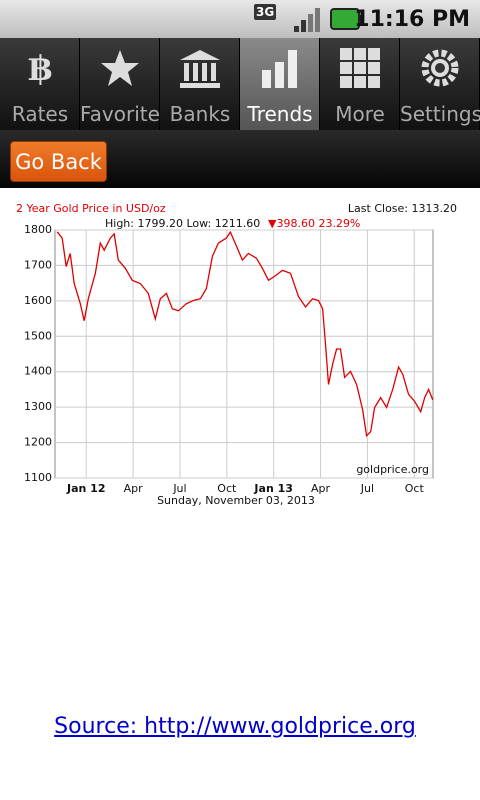  I want to click on tab-icon: ฿, so click(40, 69).